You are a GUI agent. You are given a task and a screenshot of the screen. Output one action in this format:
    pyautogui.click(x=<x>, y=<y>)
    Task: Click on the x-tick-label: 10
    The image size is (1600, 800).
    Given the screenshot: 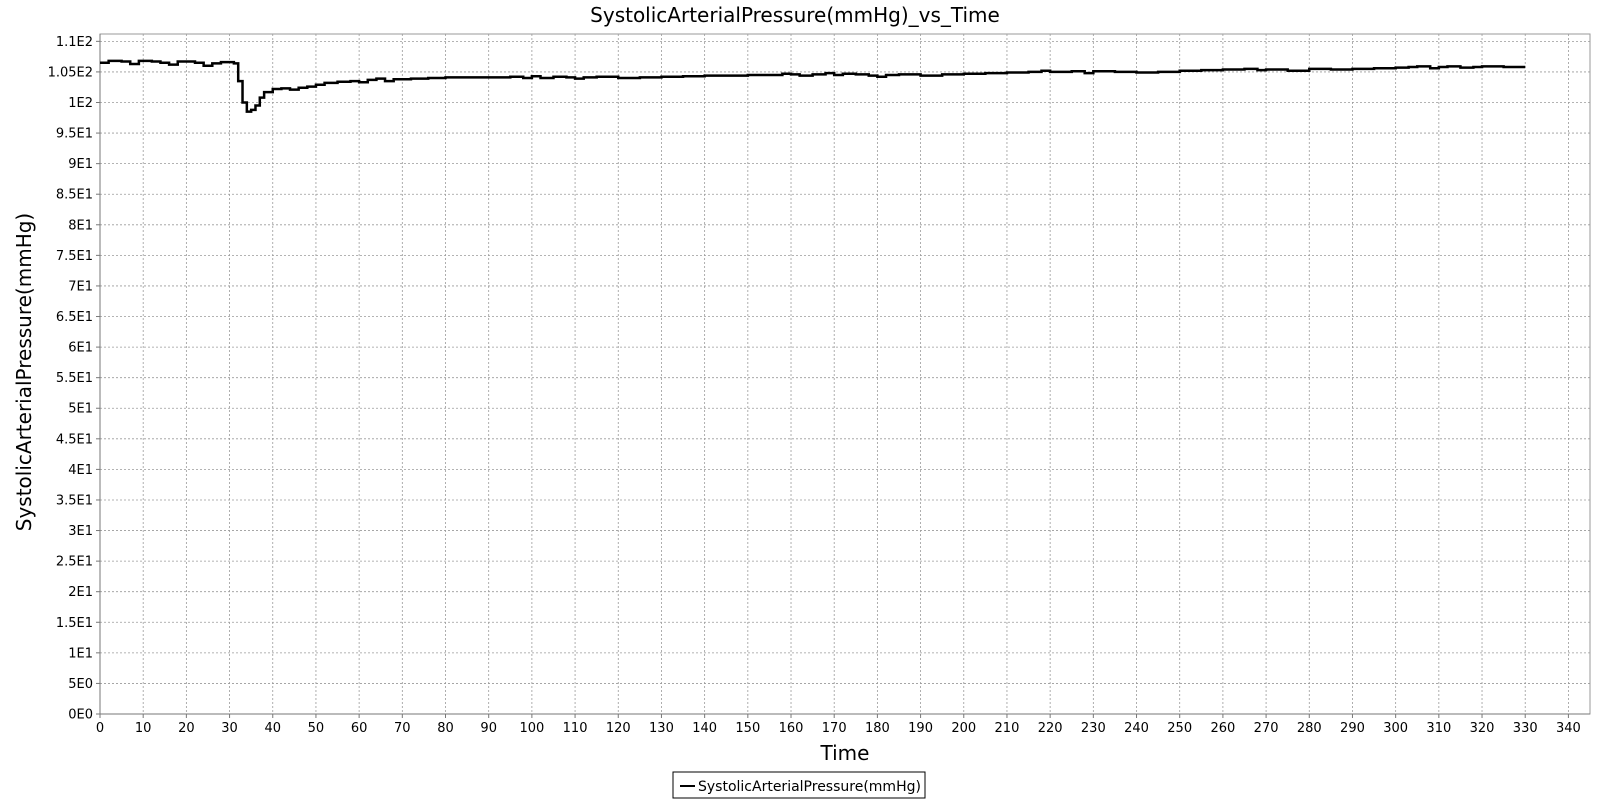 What is the action you would take?
    pyautogui.click(x=143, y=728)
    